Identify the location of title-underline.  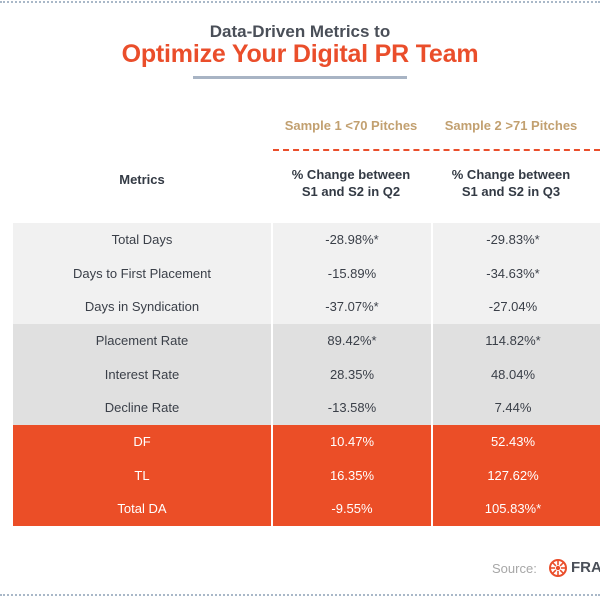
(300, 77).